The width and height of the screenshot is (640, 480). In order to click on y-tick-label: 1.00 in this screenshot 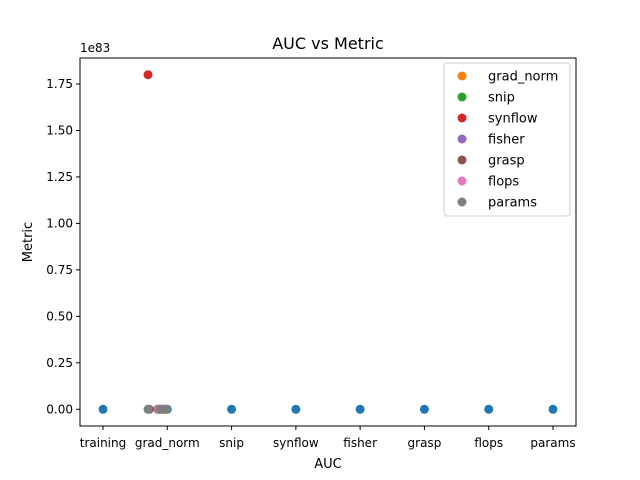, I will do `click(59, 223)`.